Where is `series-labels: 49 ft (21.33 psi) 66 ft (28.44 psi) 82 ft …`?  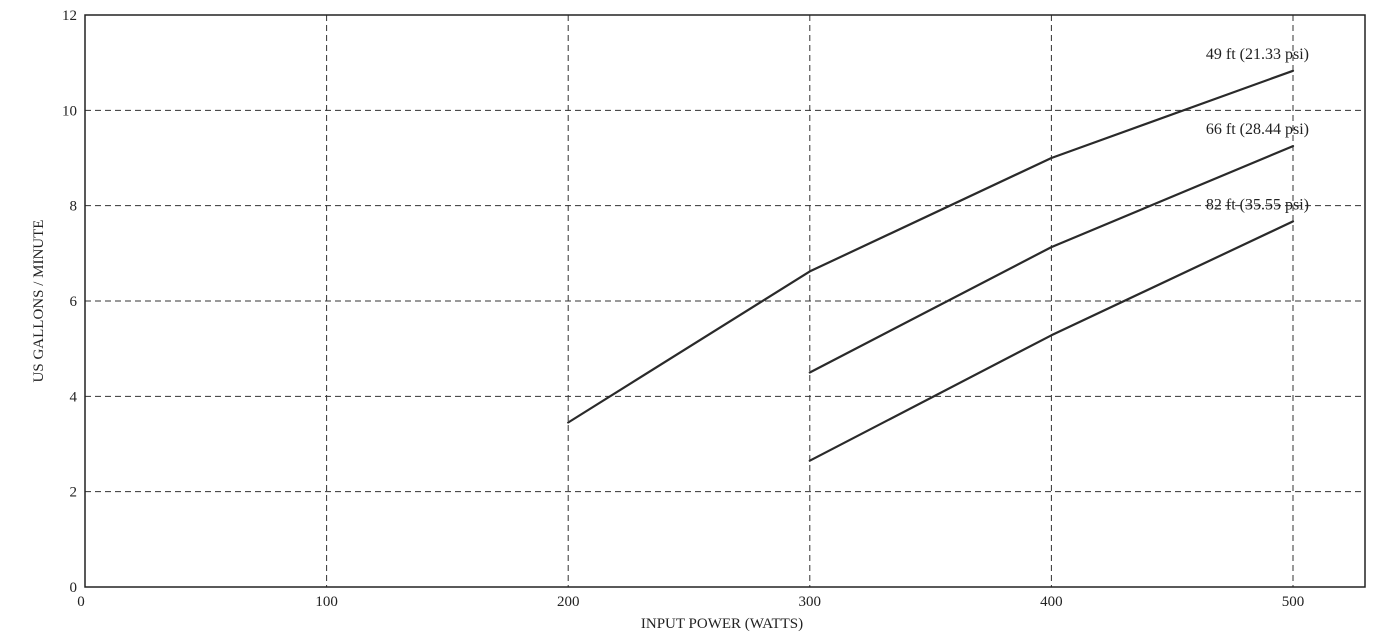 series-labels: 49 ft (21.33 psi) 66 ft (28.44 psi) 82 ft … is located at coordinates (1257, 130).